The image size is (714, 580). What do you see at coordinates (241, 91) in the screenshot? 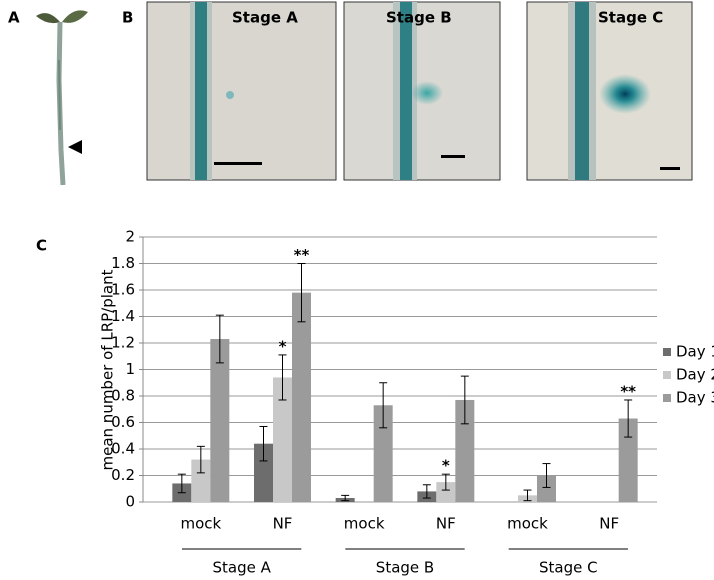
I see `micrograph: Stage A` at bounding box center [241, 91].